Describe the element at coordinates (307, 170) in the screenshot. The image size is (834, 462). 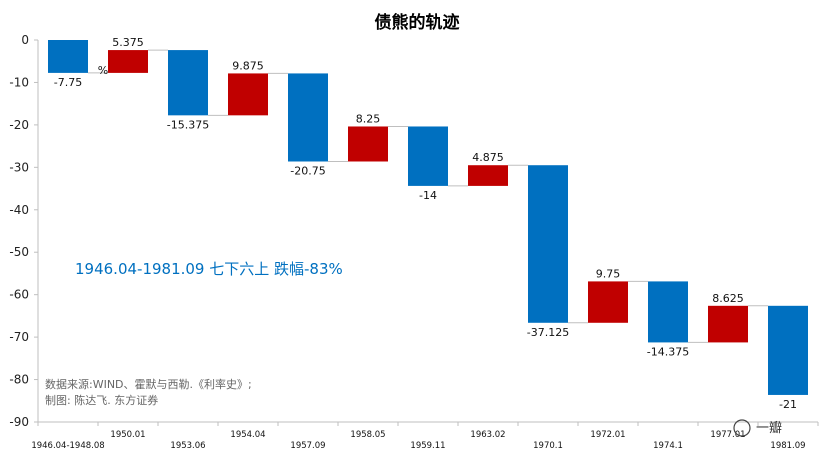
I see `data-label: -20.75` at that location.